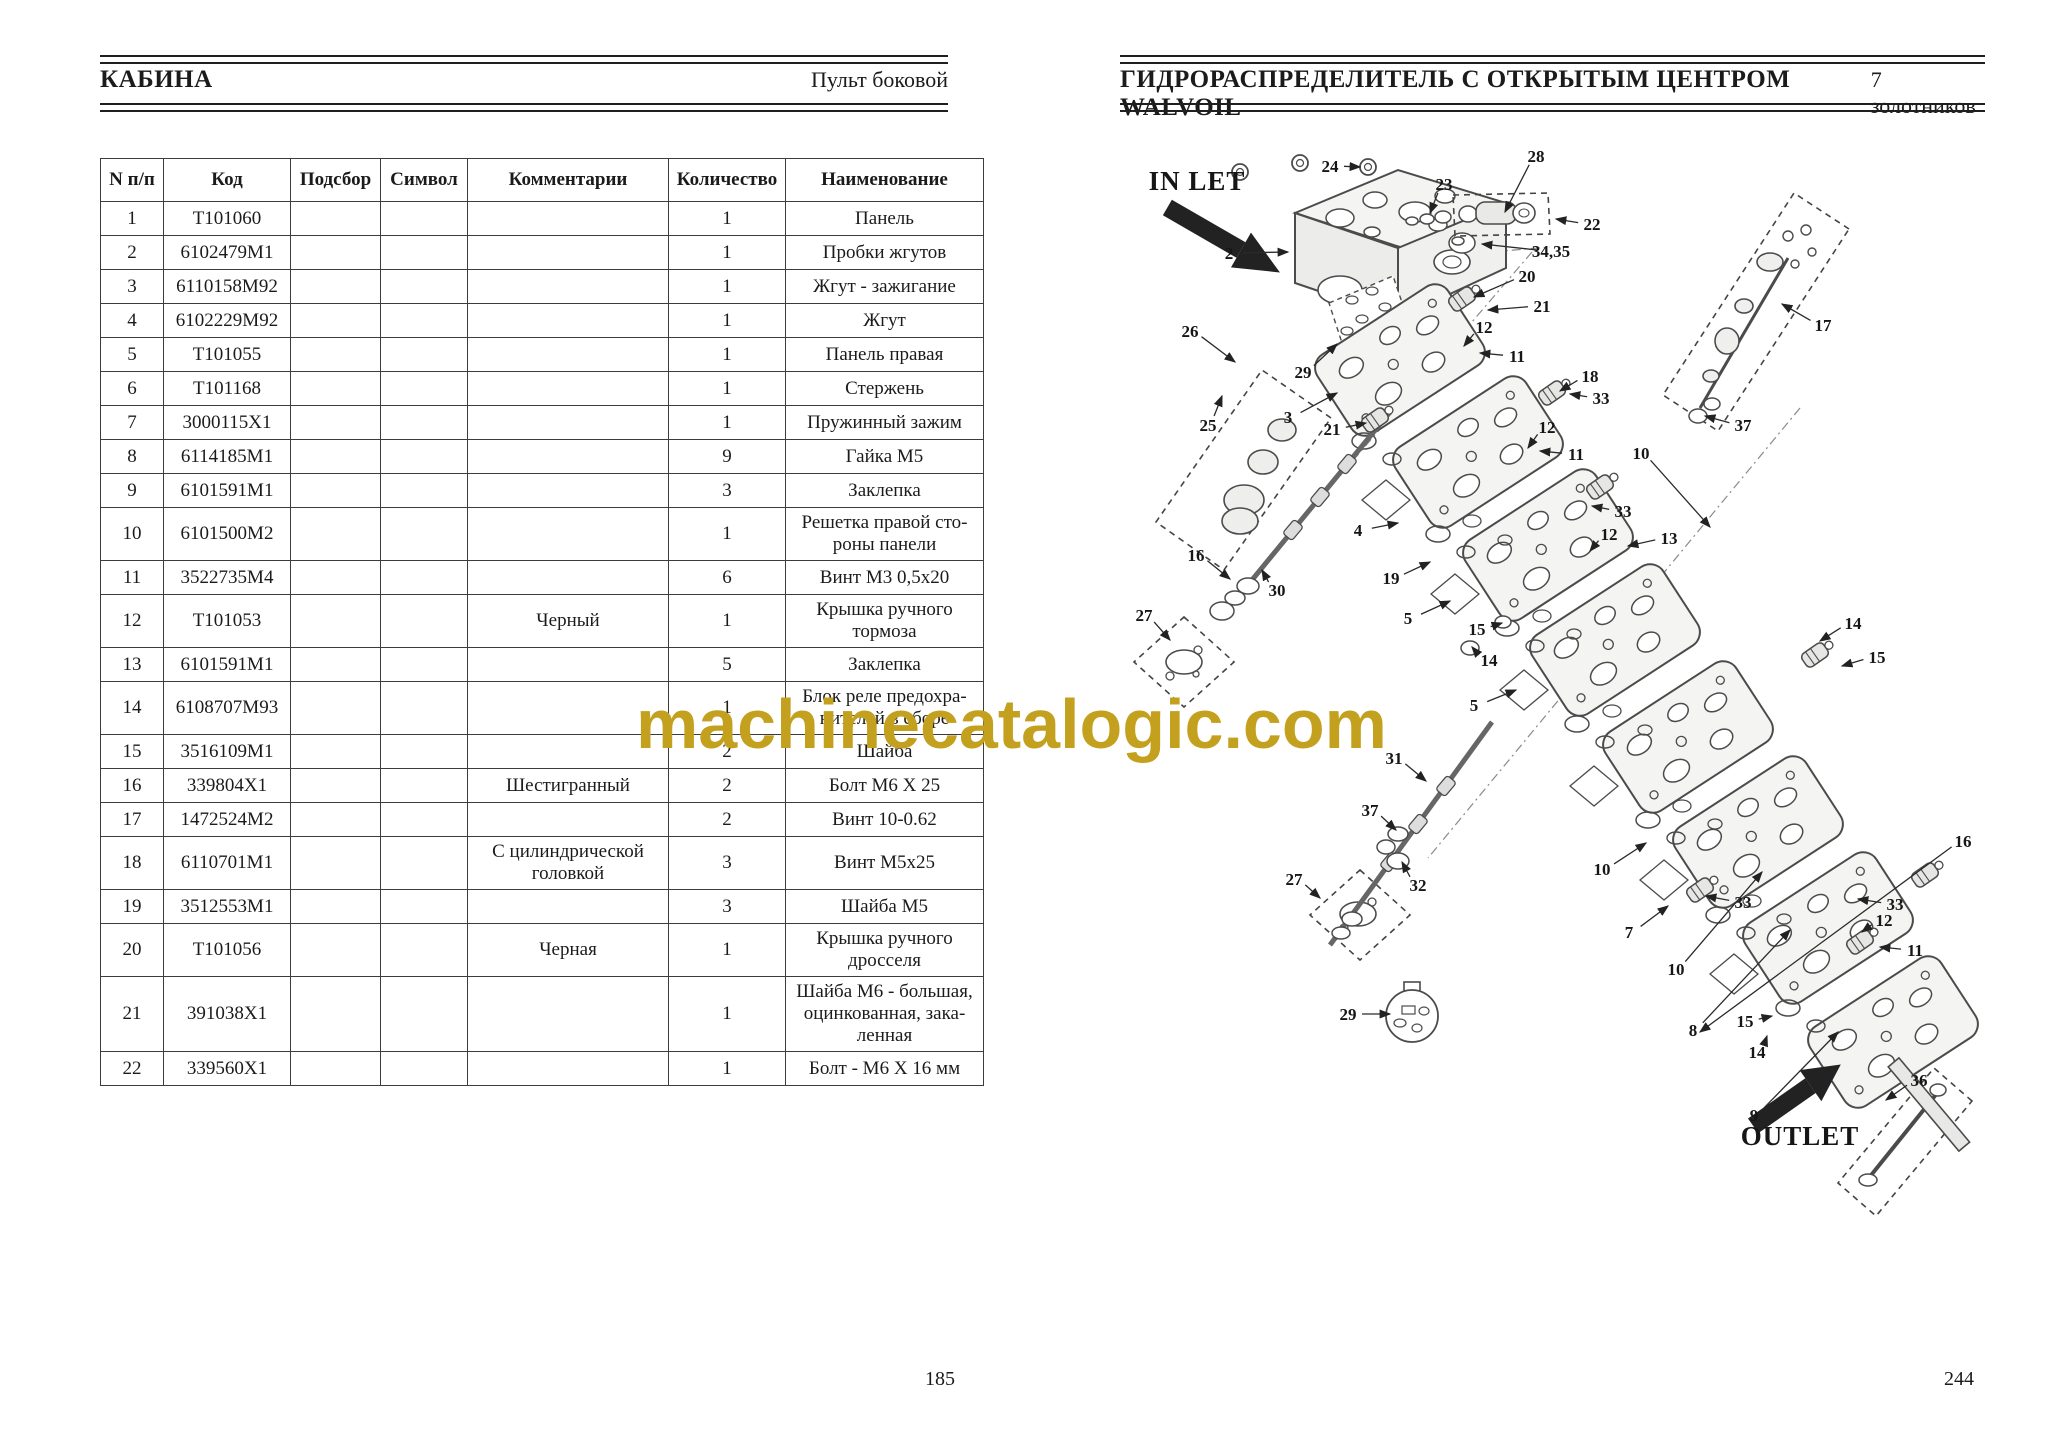 The width and height of the screenshot is (2048, 1448). What do you see at coordinates (1669, 538) in the screenshot?
I see `callout-number: 13` at bounding box center [1669, 538].